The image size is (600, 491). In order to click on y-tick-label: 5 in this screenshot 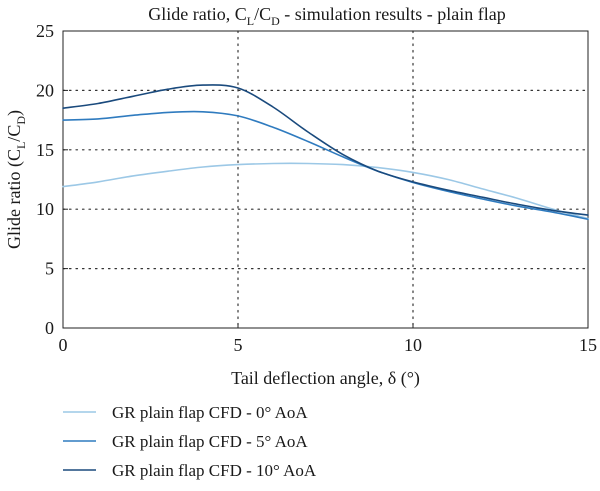, I will do `click(49, 269)`.